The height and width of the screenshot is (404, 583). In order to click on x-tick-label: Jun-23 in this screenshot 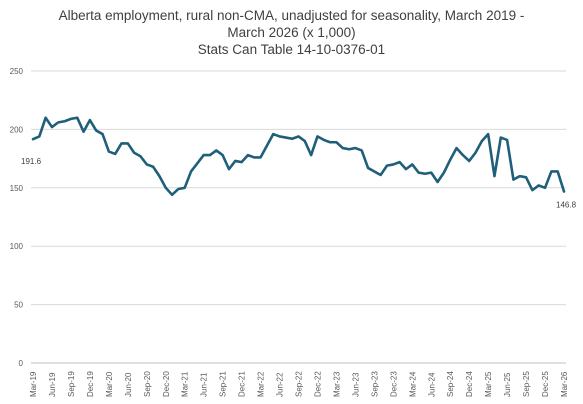, I will do `click(355, 384)`.